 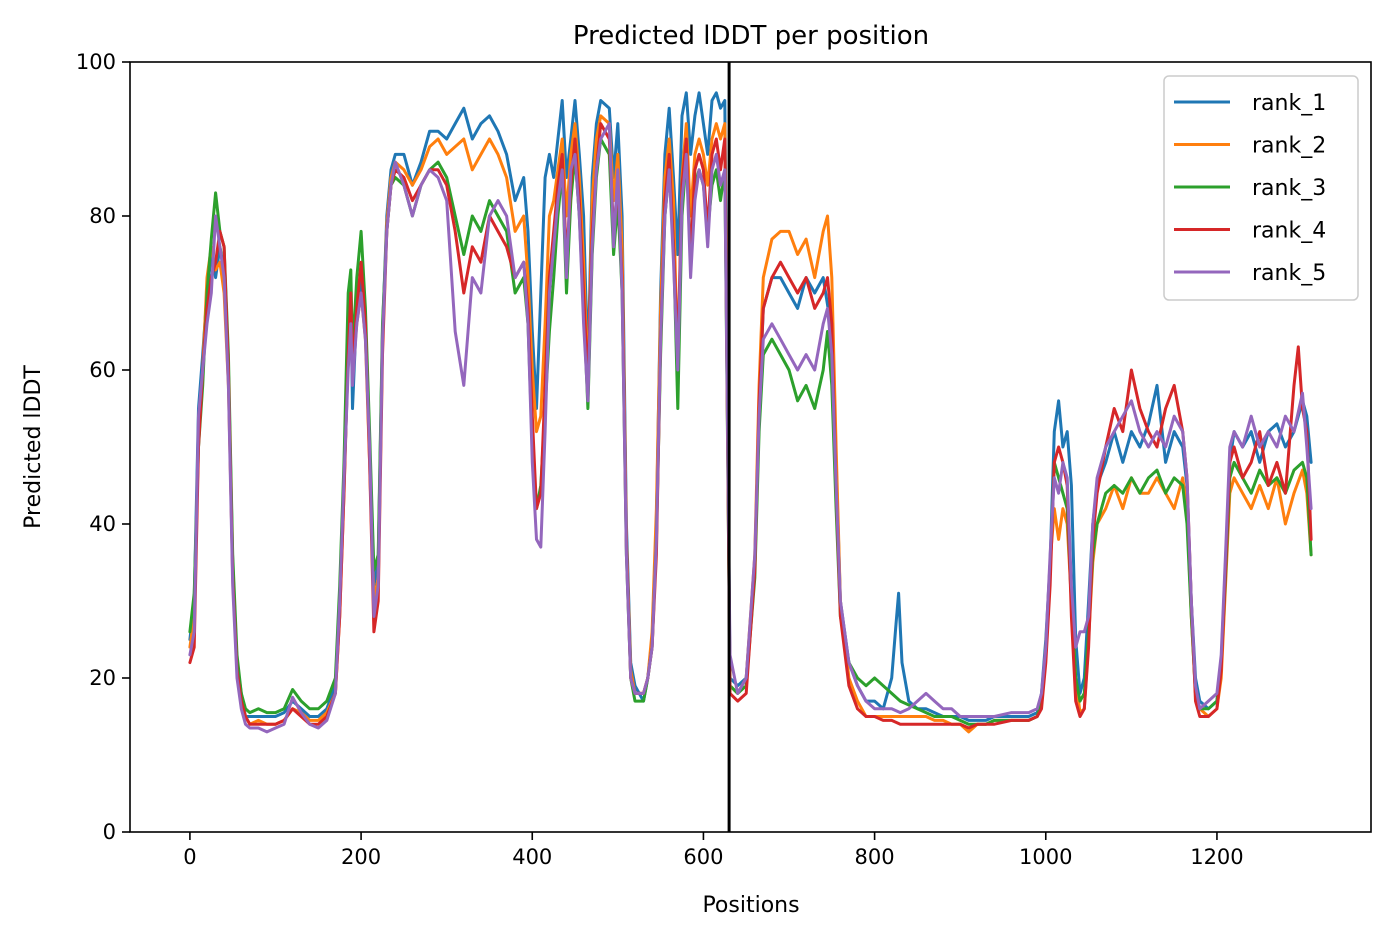 I want to click on x-tick-label: 800, so click(x=875, y=857).